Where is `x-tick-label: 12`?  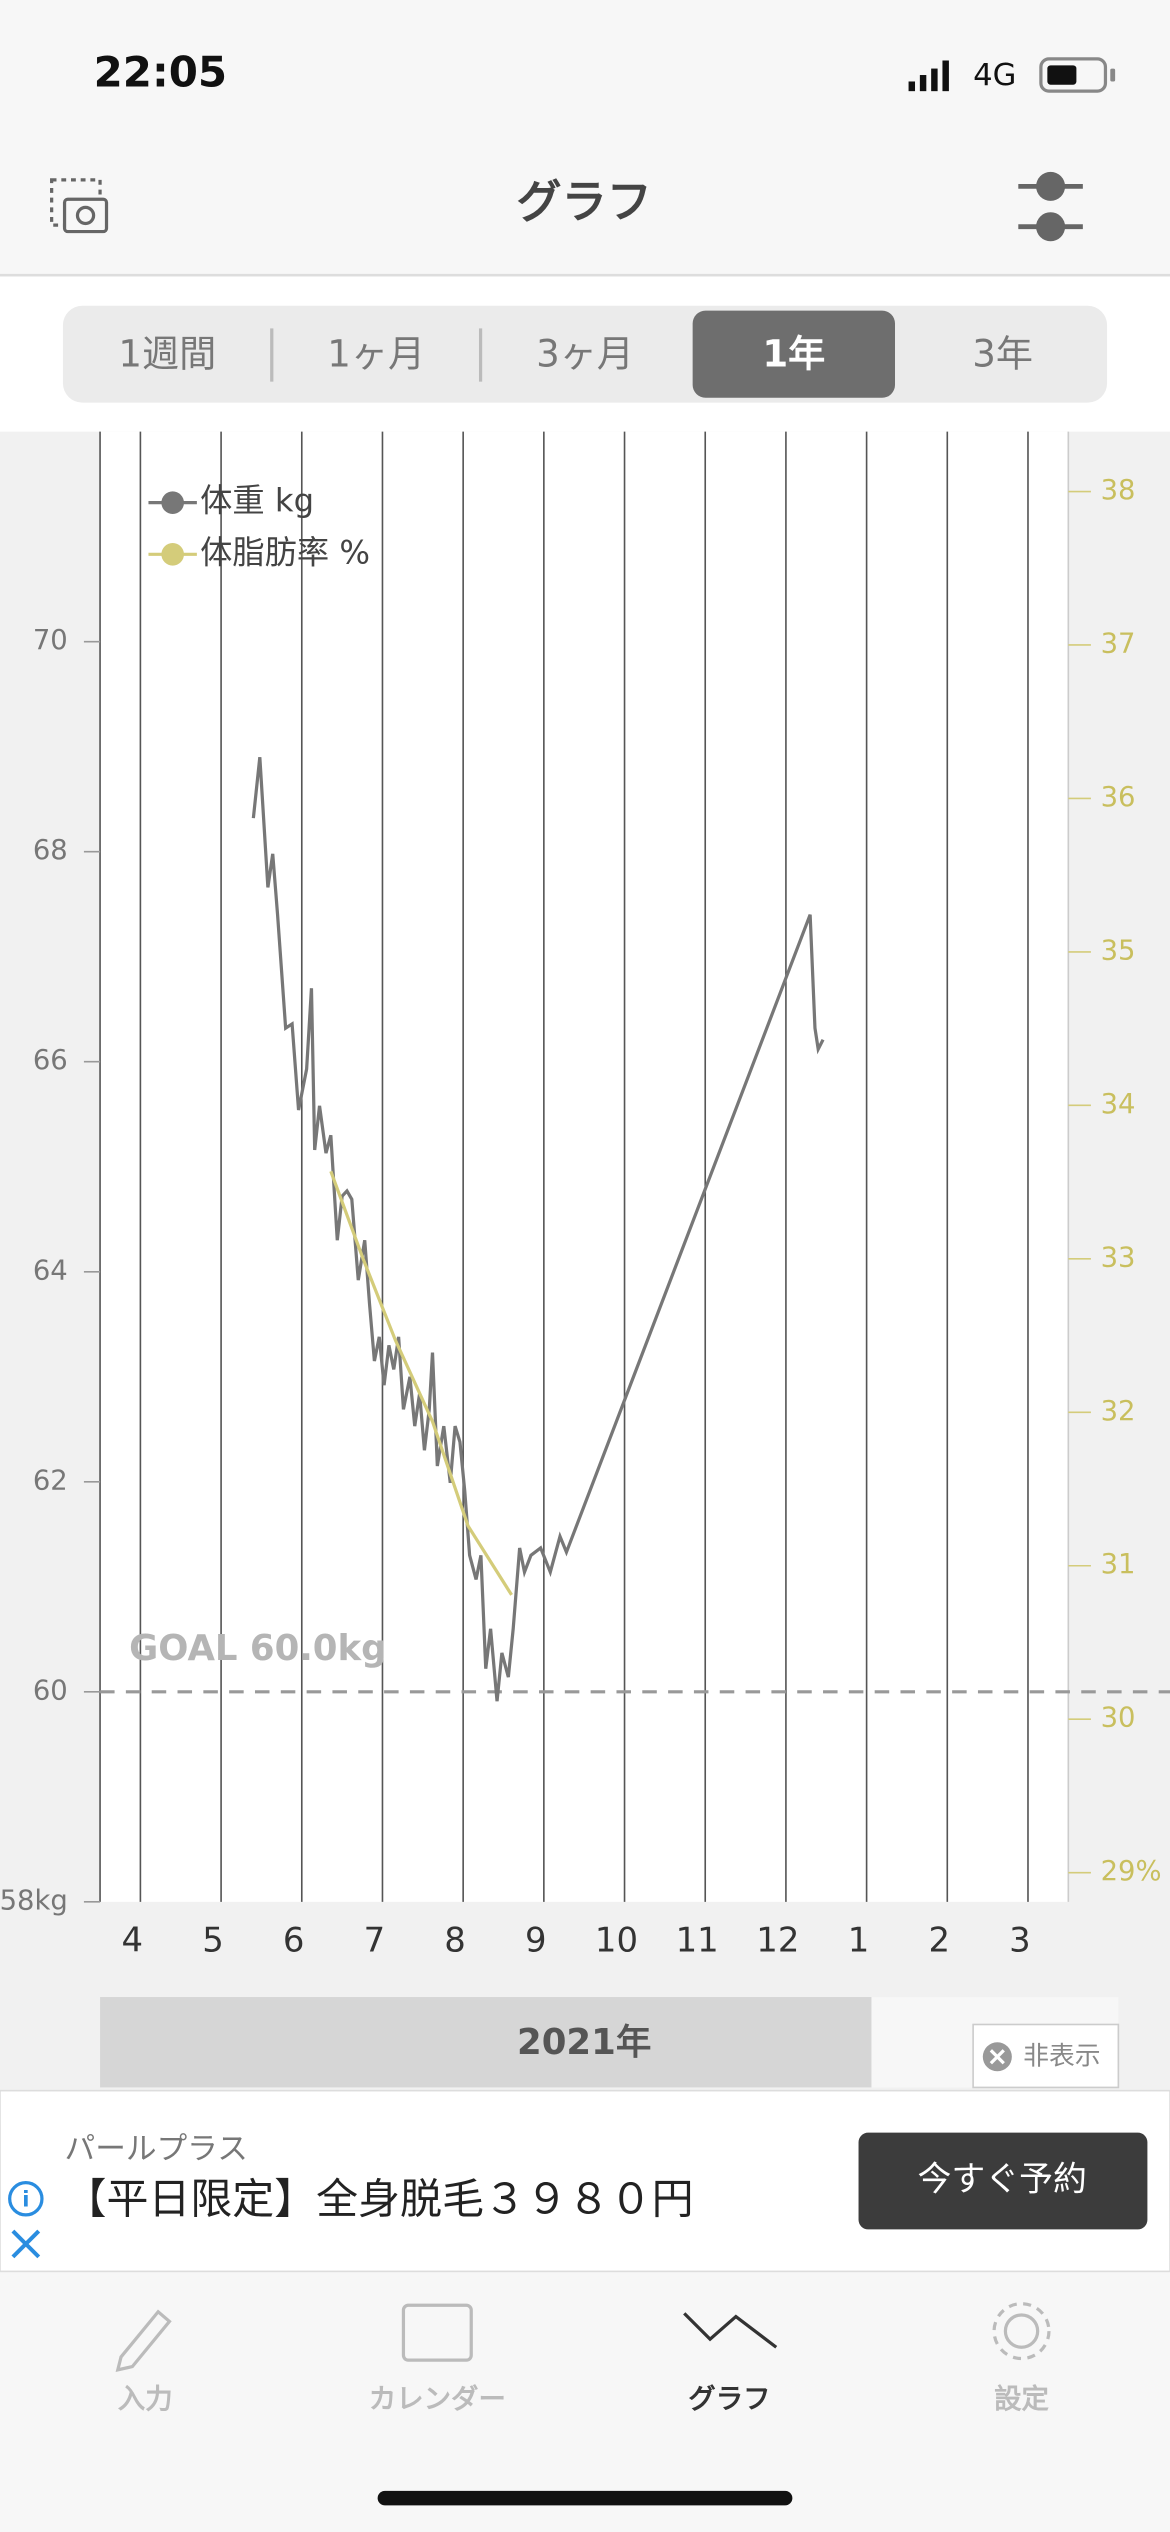 x-tick-label: 12 is located at coordinates (777, 1940).